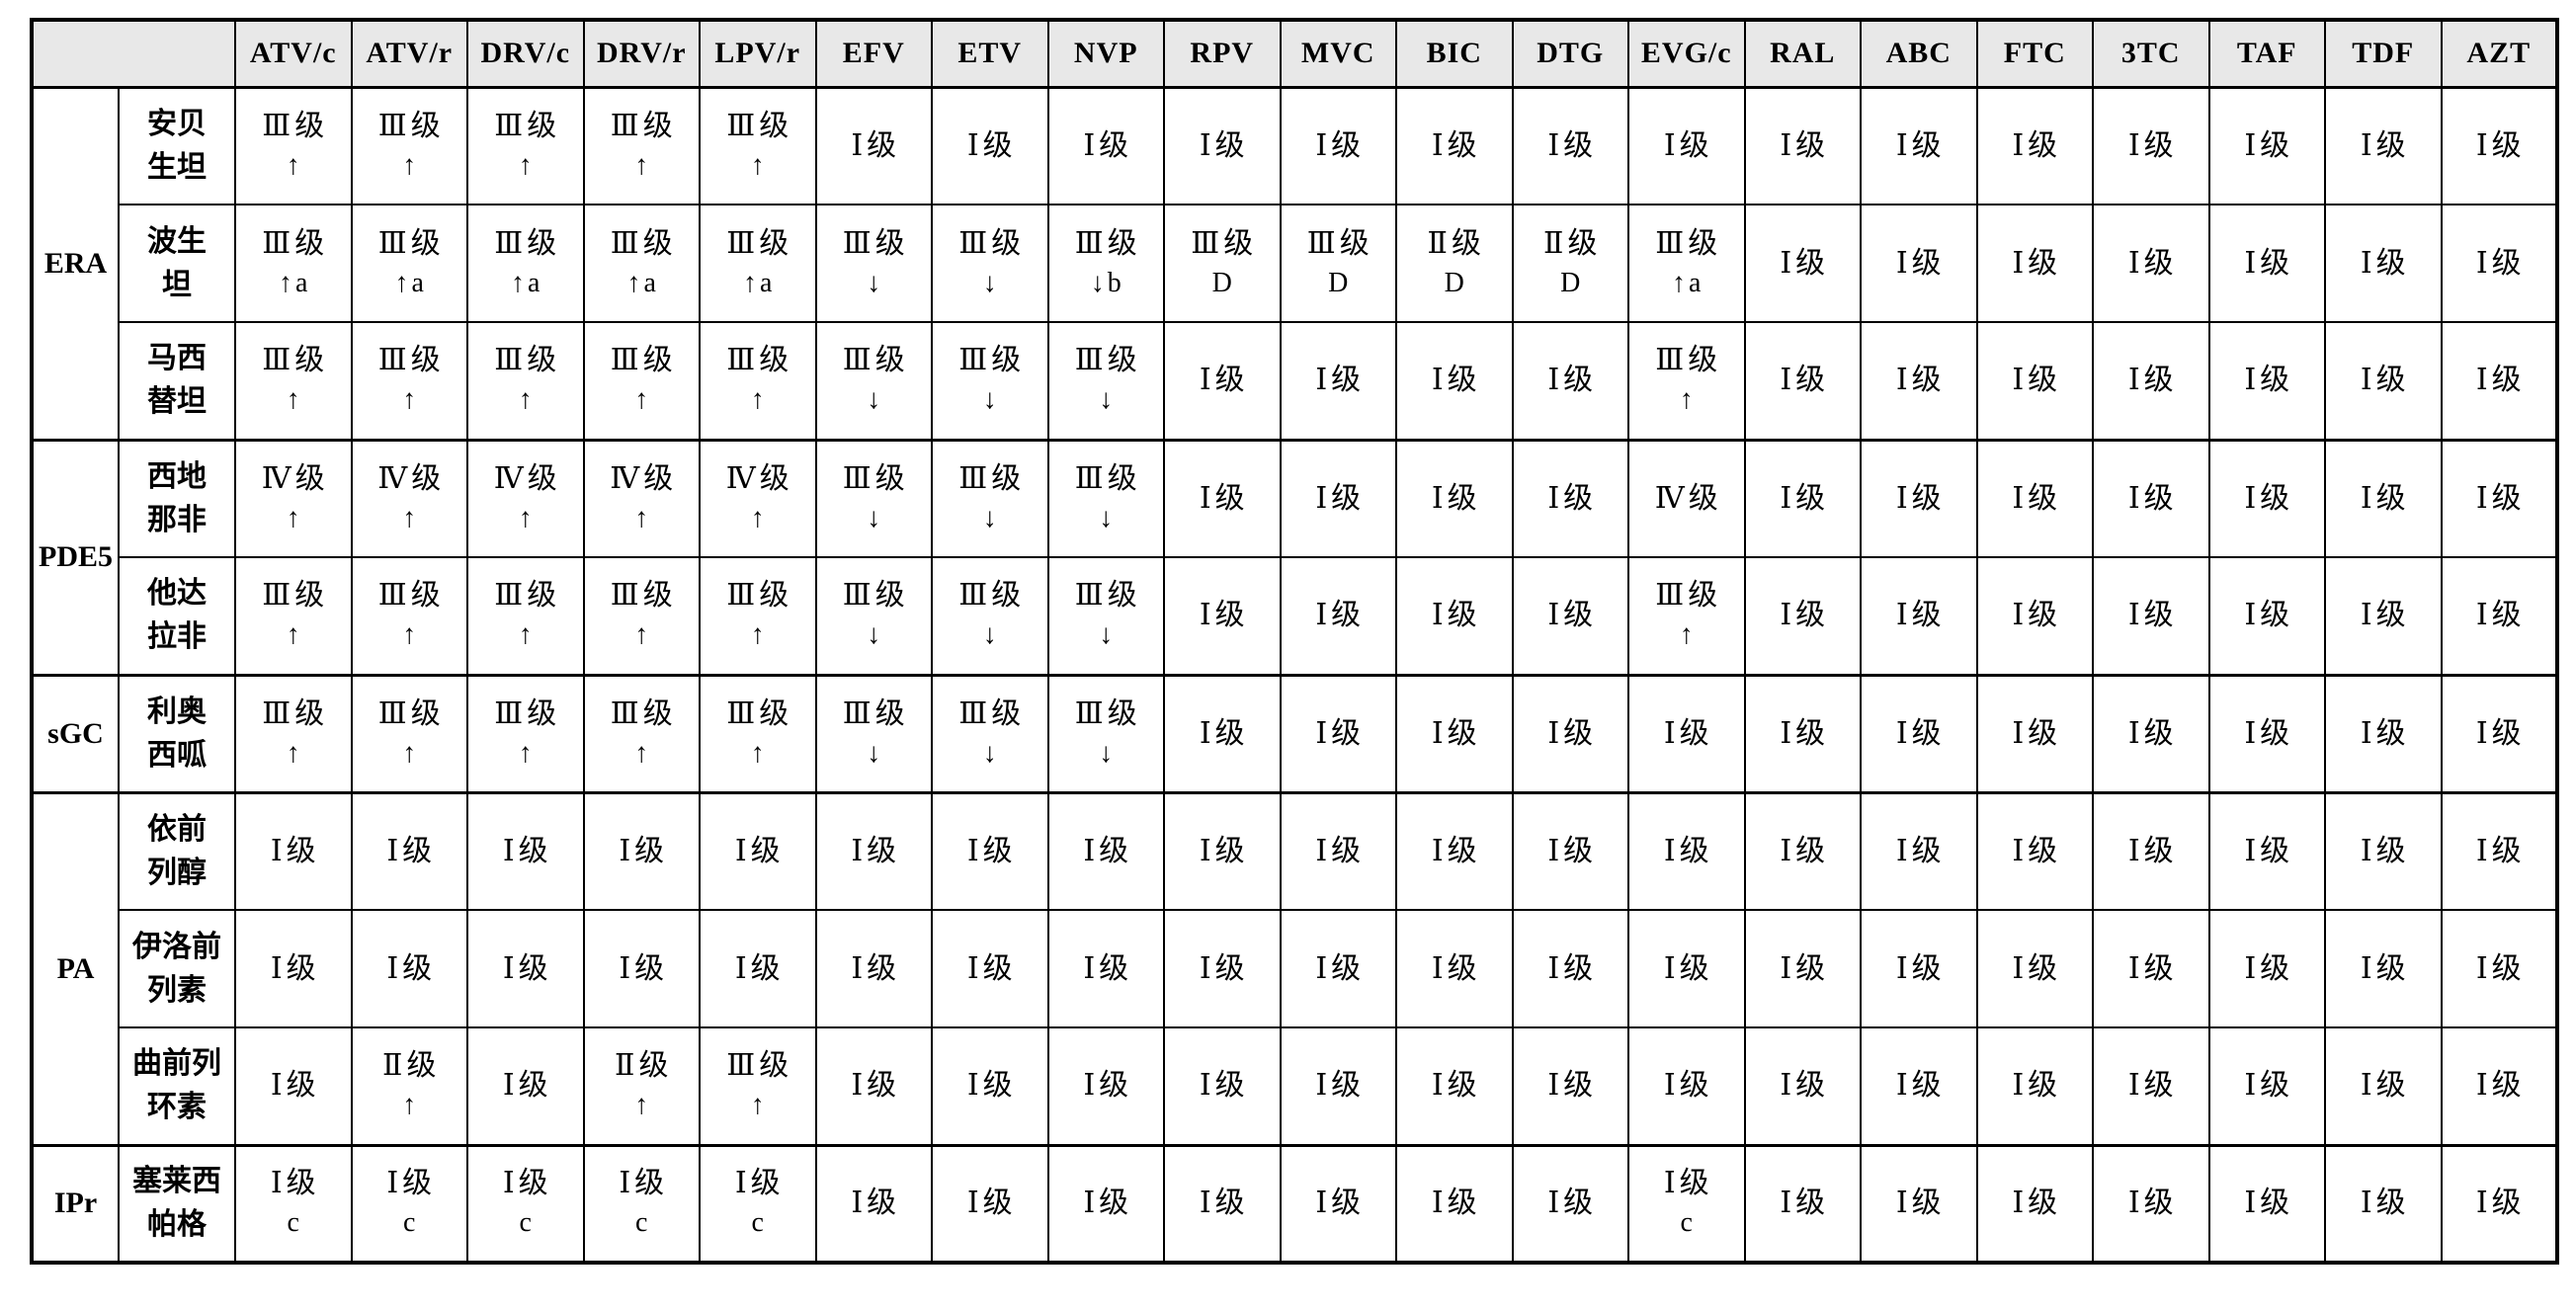 This screenshot has height=1311, width=2576. What do you see at coordinates (758, 54) in the screenshot?
I see `column-header-lpv-r: LPV/r` at bounding box center [758, 54].